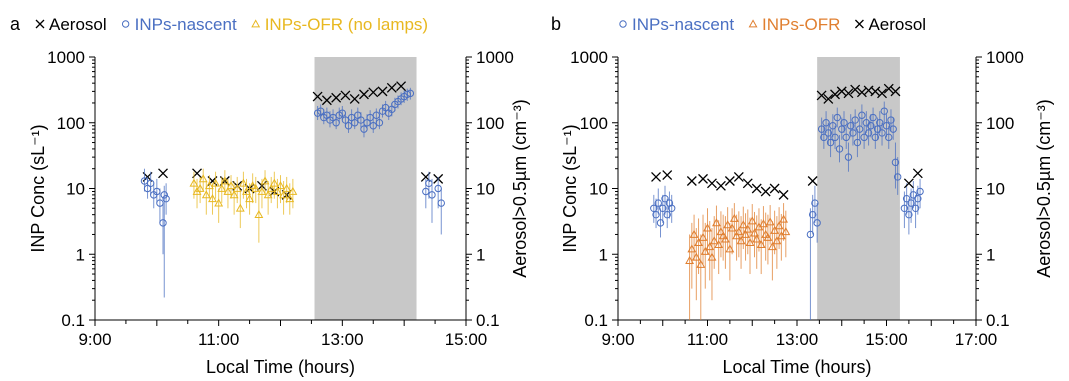 This screenshot has height=381, width=1069. I want to click on y-tick-label-left: 1000, so click(589, 57).